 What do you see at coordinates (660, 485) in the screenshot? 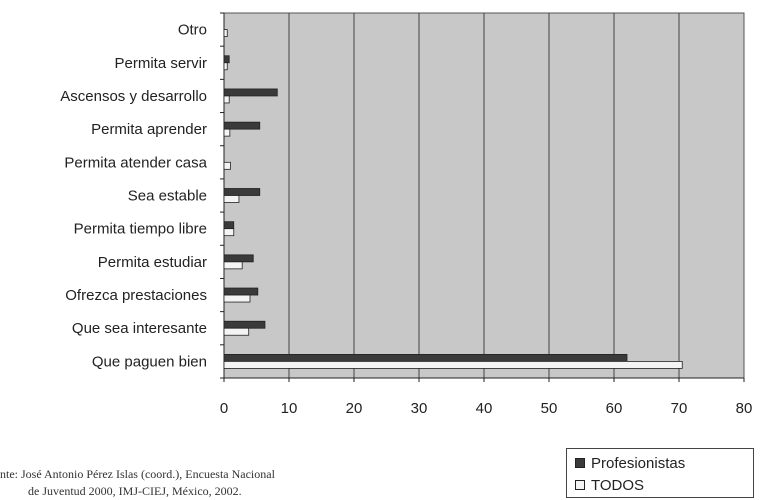
I see `legend-item-todos: TODOS` at bounding box center [660, 485].